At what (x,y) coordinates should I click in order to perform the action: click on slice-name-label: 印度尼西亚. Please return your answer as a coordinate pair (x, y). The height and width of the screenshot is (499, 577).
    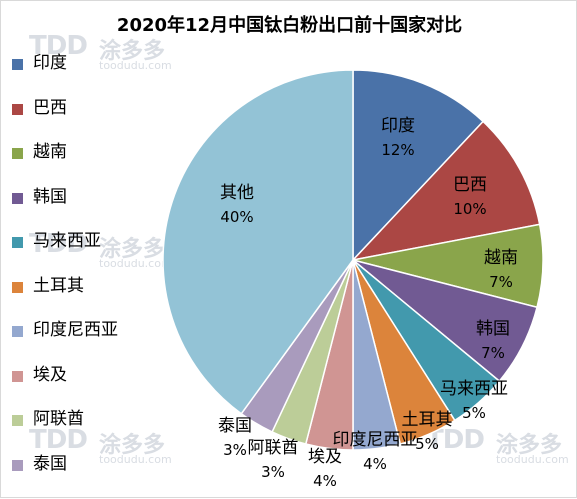
    Looking at the image, I should click on (375, 440).